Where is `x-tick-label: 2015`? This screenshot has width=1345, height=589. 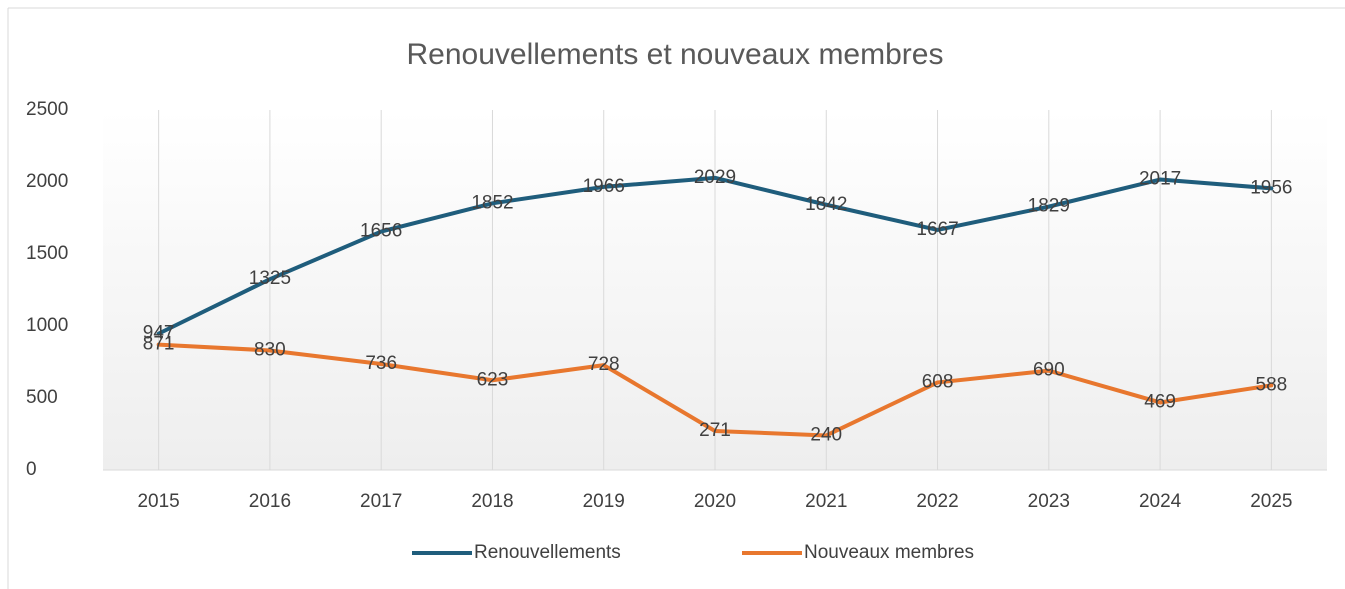
x-tick-label: 2015 is located at coordinates (158, 501).